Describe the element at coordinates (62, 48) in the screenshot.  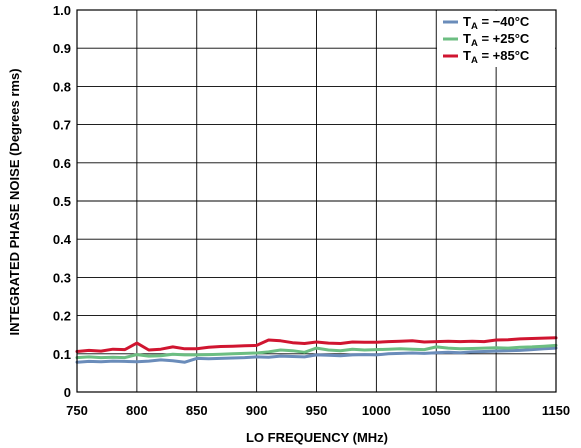
I see `y-tick-label: 0.9` at that location.